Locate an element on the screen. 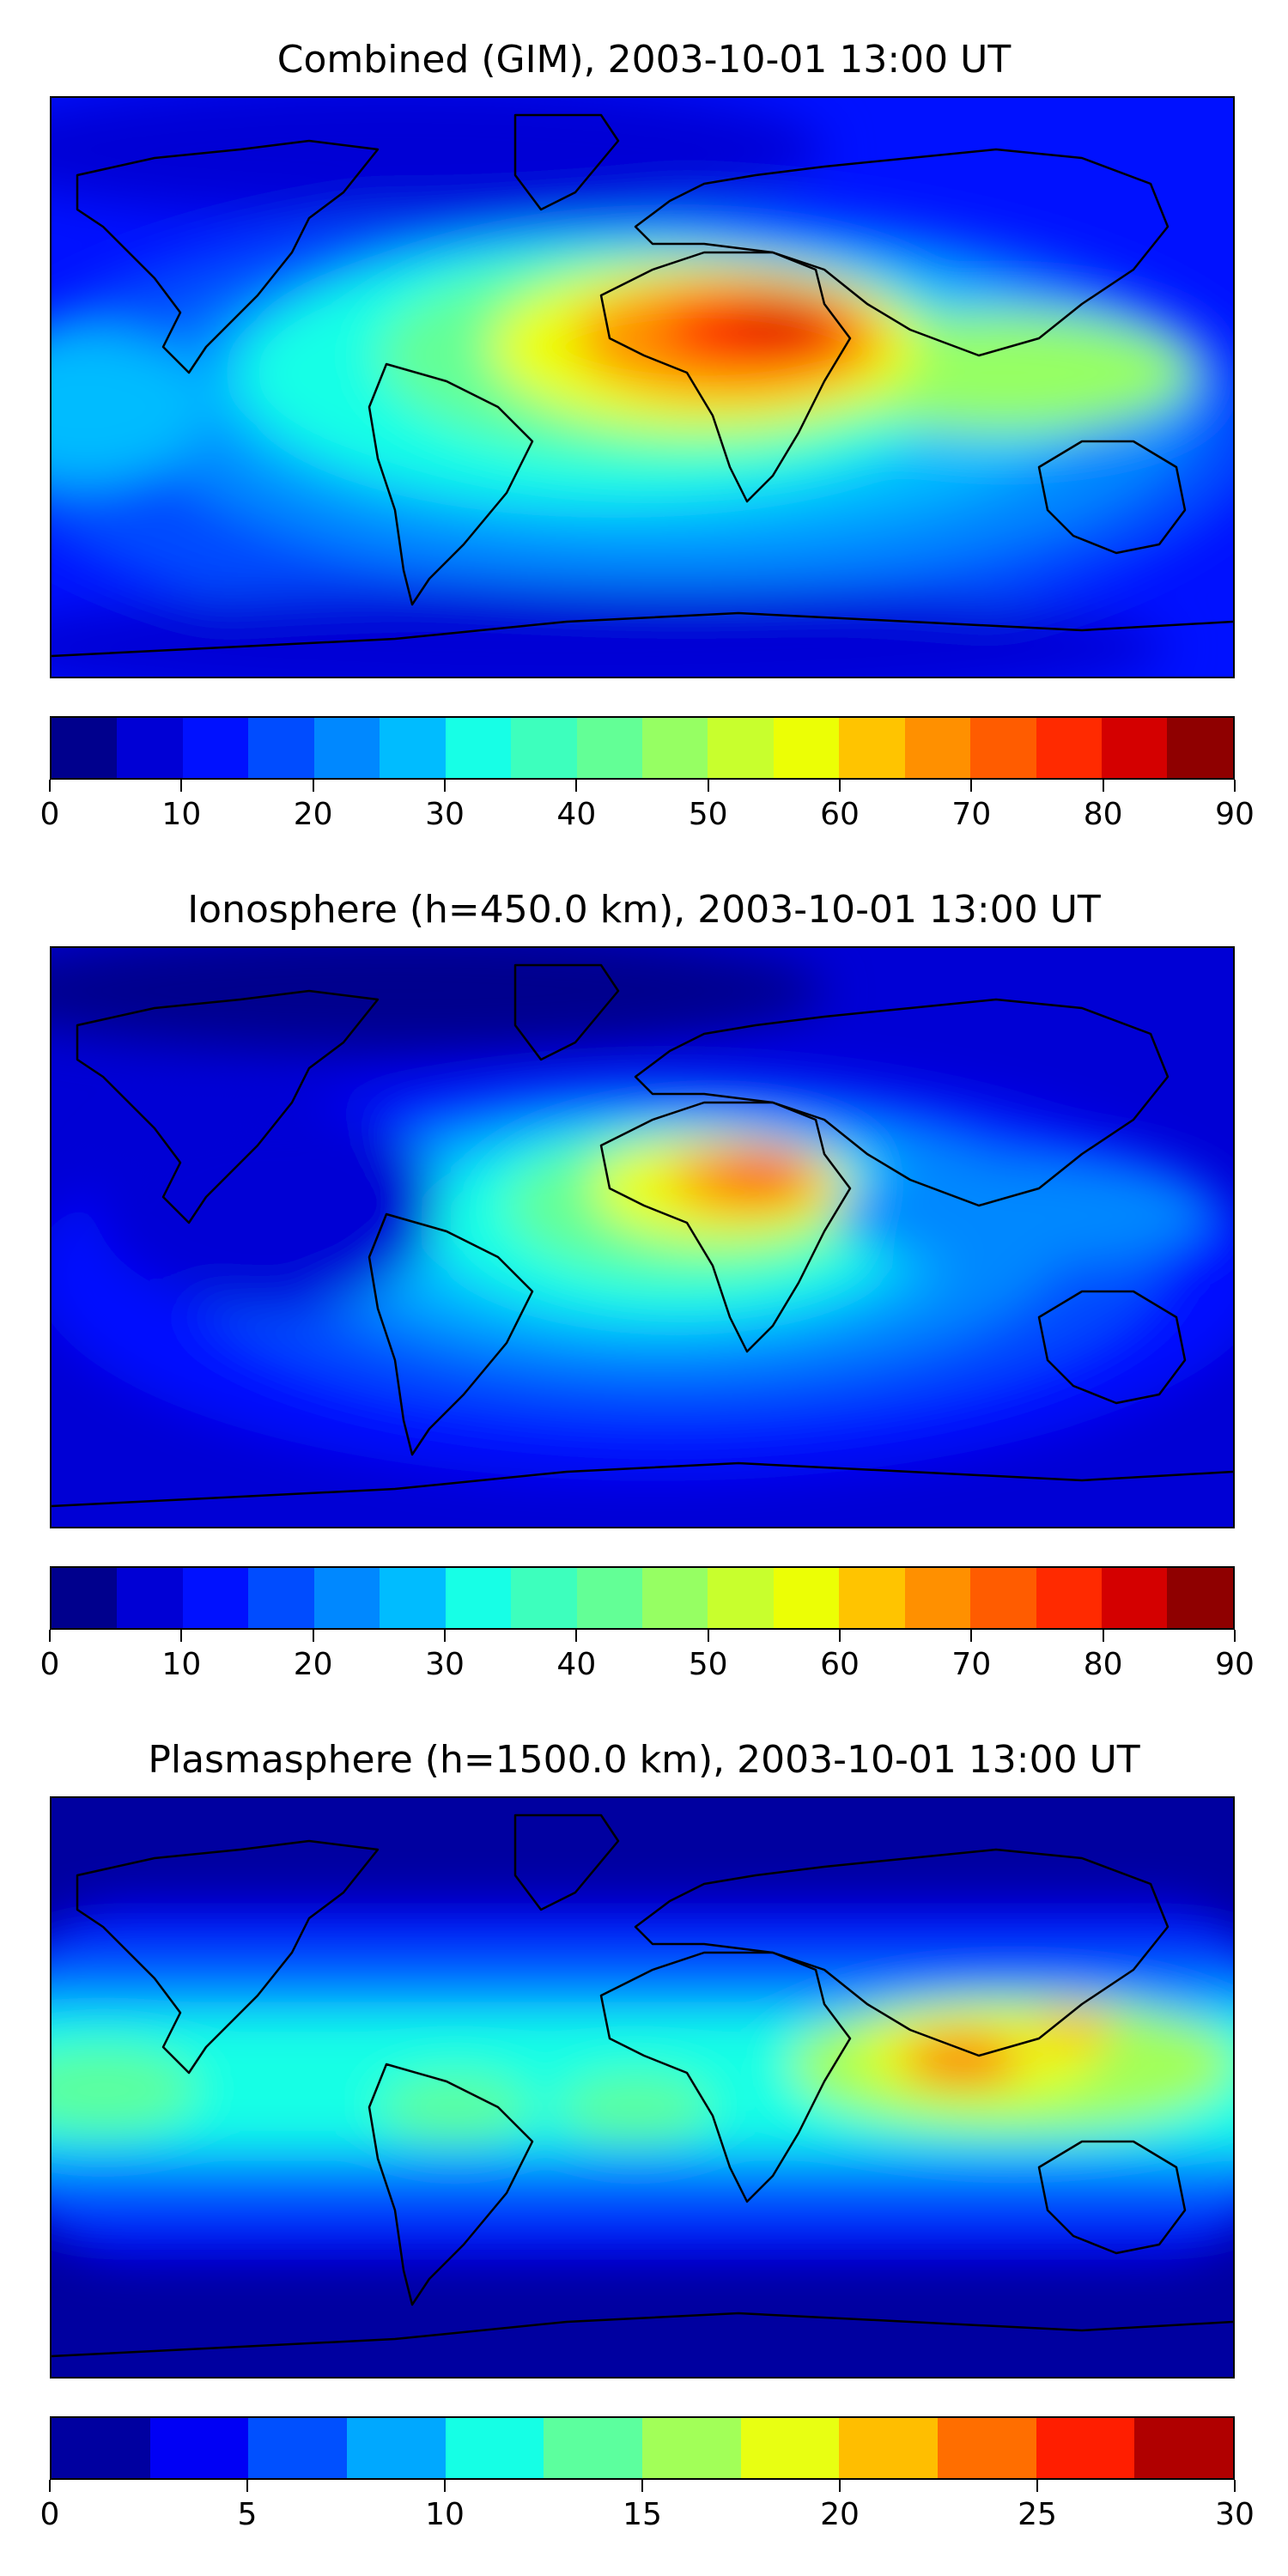 This screenshot has height=2576, width=1288. panel-1-title: Combined (GIM), 2003-10-01 13:00 UT is located at coordinates (644, 60).